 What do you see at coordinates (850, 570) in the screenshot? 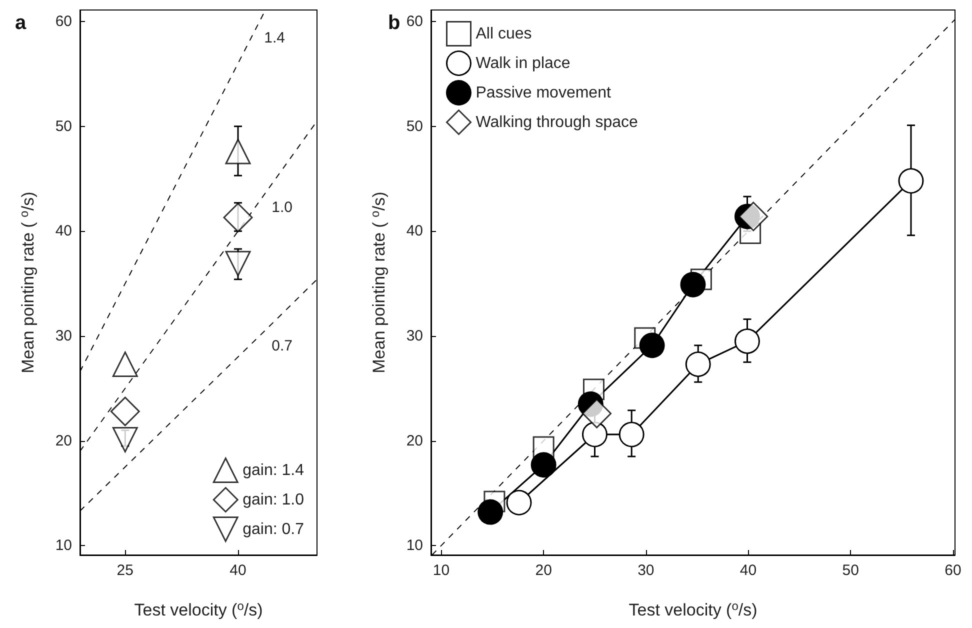
I see `x-tick-label: 50` at bounding box center [850, 570].